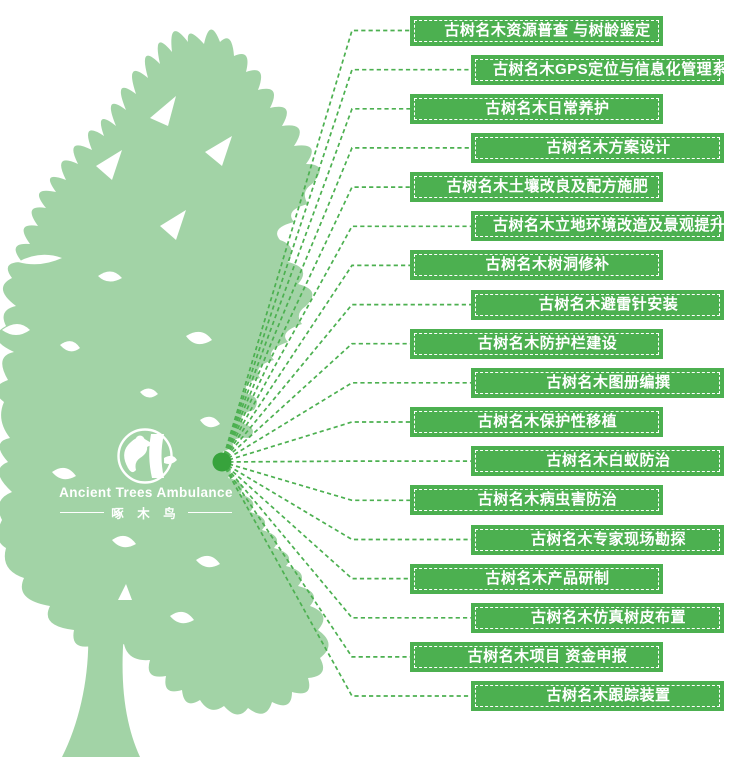  I want to click on service-label-18: 古树名木跟踪装置, so click(597, 696).